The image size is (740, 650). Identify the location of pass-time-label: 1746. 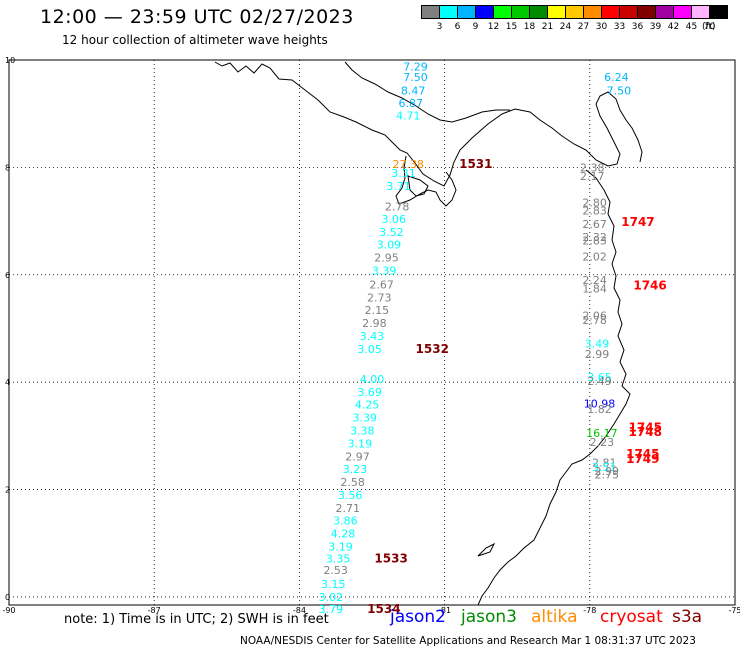
(649, 286).